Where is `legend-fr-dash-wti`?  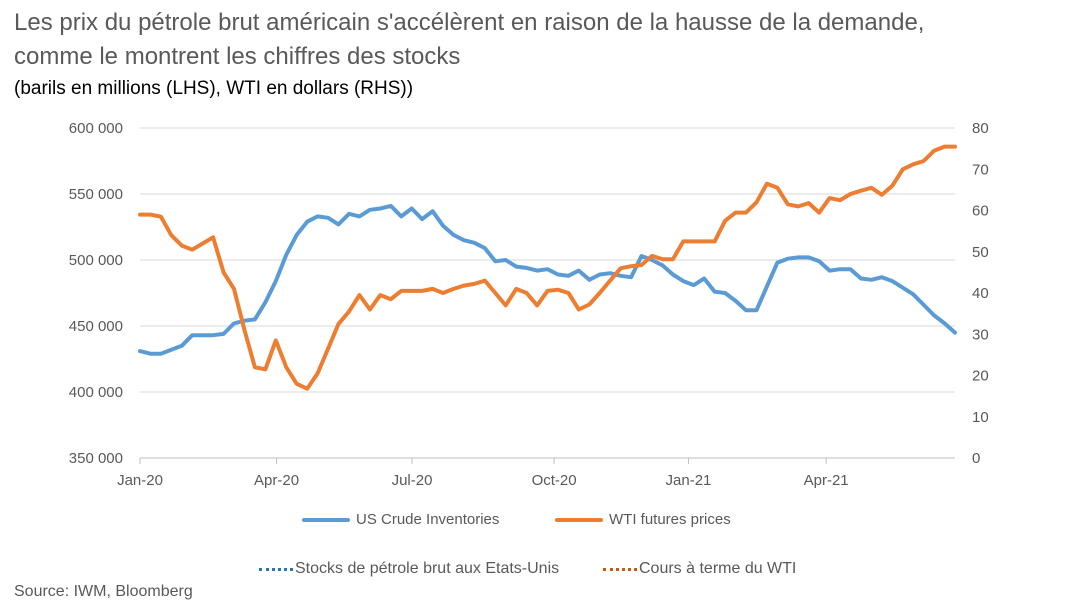
legend-fr-dash-wti is located at coordinates (620, 569).